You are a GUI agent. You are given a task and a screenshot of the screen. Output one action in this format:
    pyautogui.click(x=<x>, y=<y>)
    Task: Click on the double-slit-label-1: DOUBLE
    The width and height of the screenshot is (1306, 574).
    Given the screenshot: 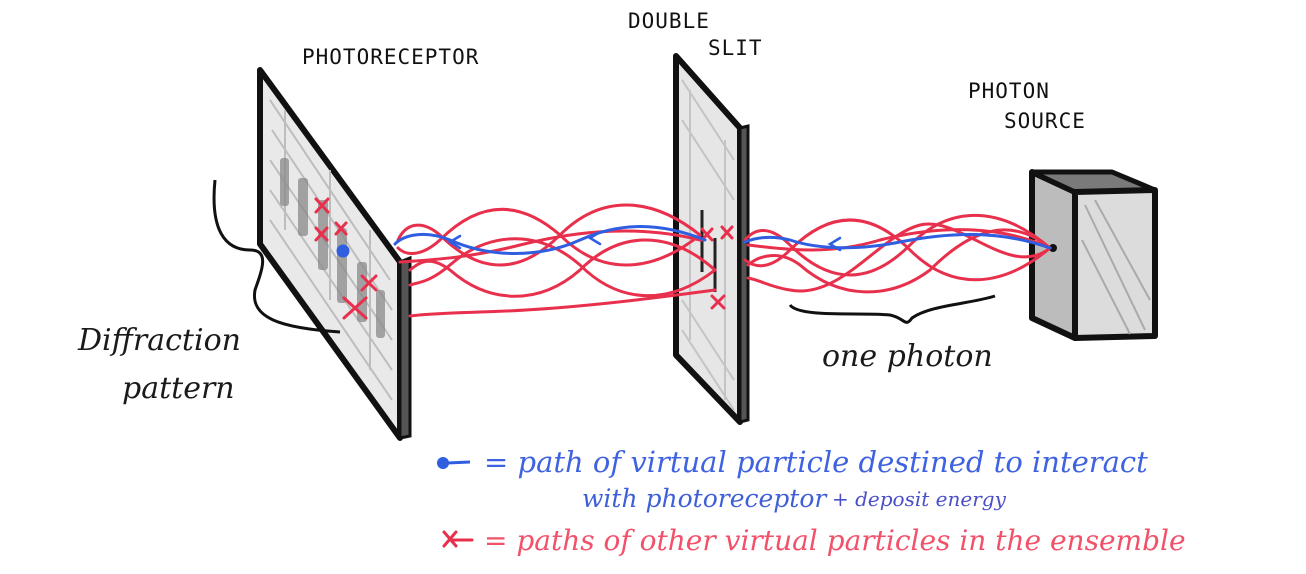 What is the action you would take?
    pyautogui.click(x=669, y=21)
    